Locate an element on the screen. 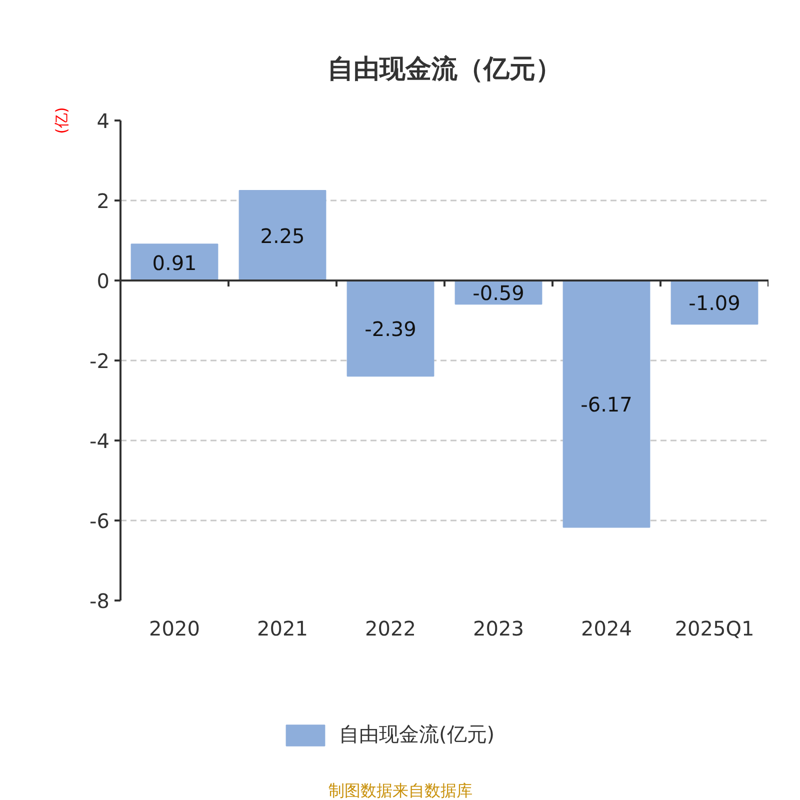 This screenshot has width=800, height=800. data-label: 2.25 is located at coordinates (282, 236).